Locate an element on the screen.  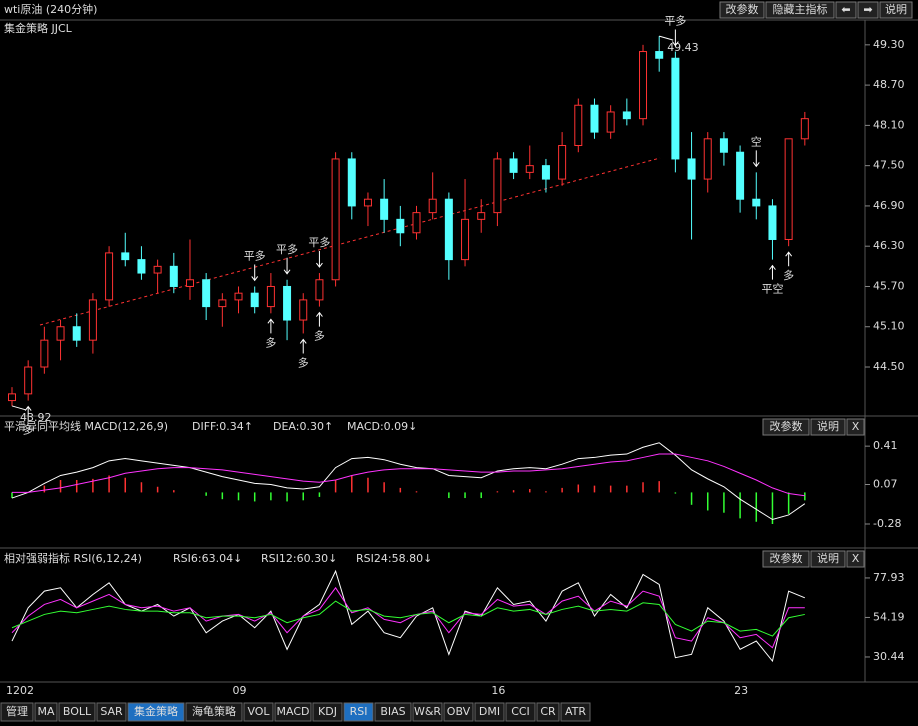
header-button-label: ⬅ is located at coordinates (845, 9).